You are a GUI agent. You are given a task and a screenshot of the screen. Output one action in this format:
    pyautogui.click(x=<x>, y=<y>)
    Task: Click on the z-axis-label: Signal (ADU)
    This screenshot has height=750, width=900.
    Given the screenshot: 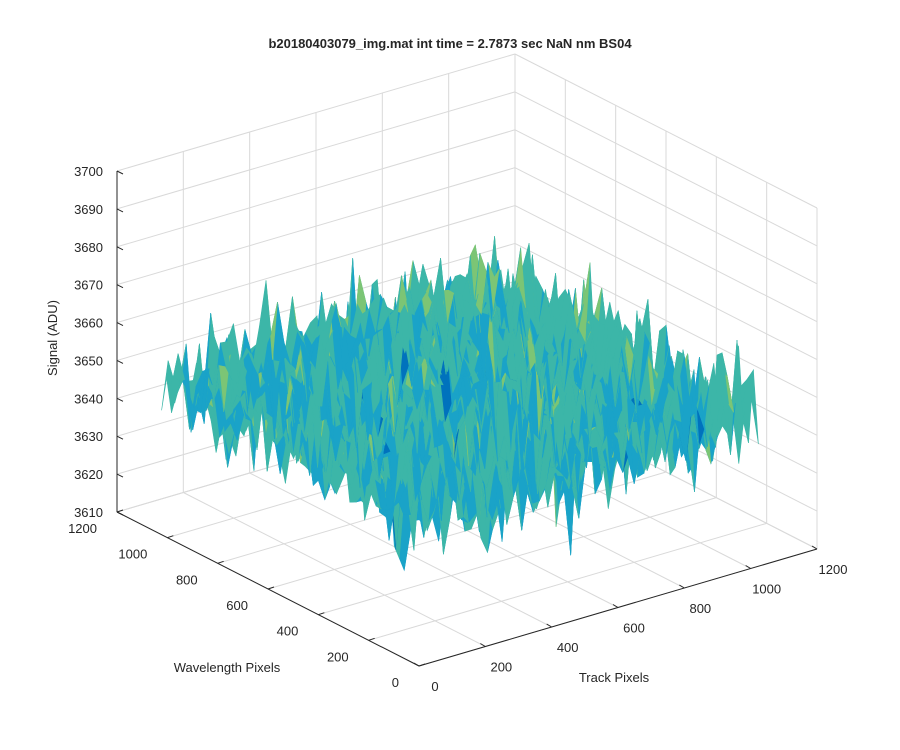 What is the action you would take?
    pyautogui.click(x=52, y=338)
    